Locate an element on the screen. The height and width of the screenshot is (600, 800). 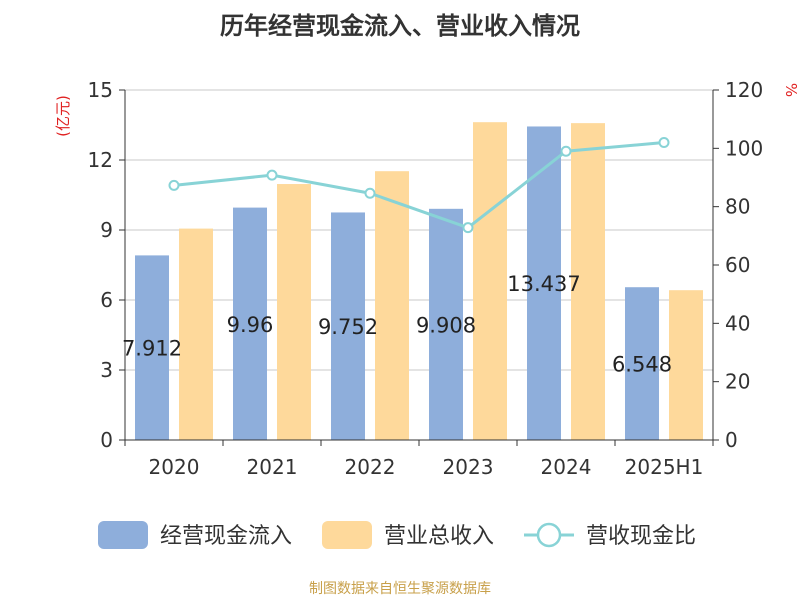
bar-data-label: 9.908 is located at coordinates (446, 325).